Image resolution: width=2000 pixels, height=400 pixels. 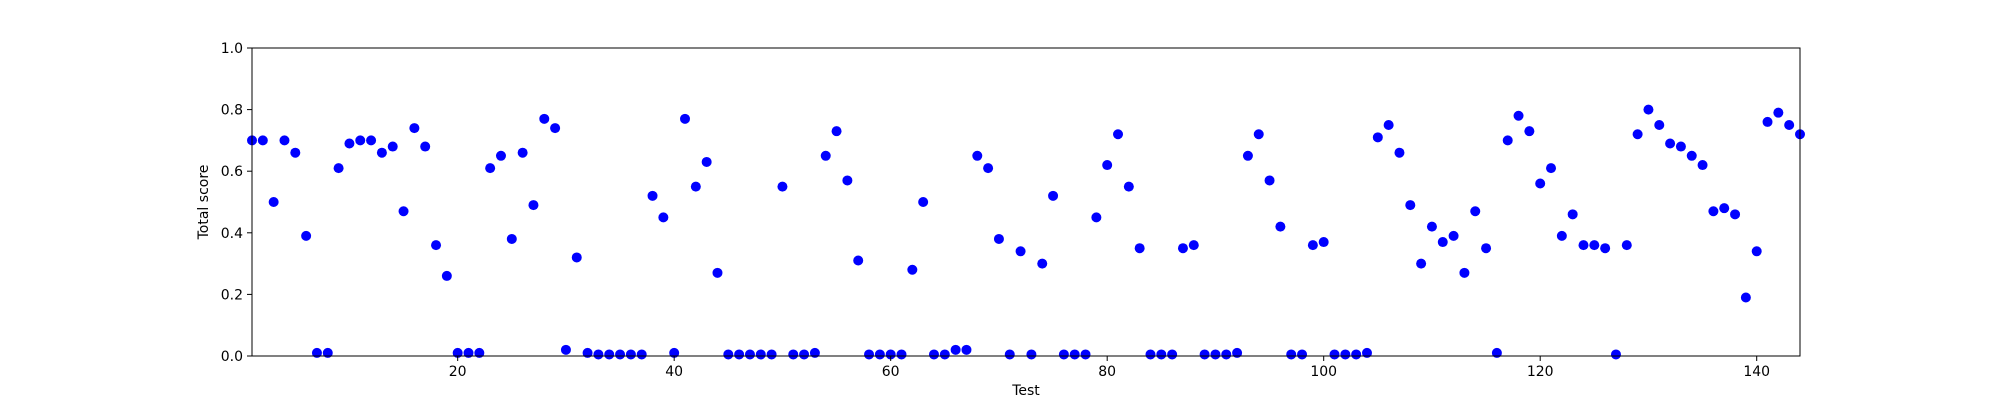 I want to click on x-tick-label: 140, so click(x=1756, y=372).